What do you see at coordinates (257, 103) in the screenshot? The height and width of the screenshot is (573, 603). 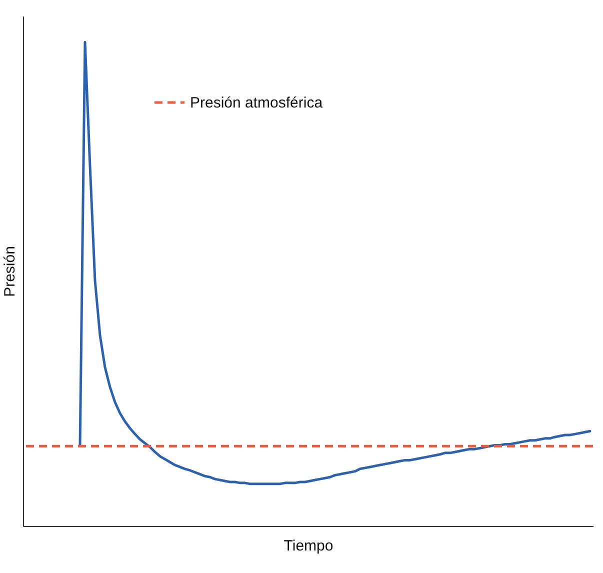 I see `legend-label: Presión atmosférica` at bounding box center [257, 103].